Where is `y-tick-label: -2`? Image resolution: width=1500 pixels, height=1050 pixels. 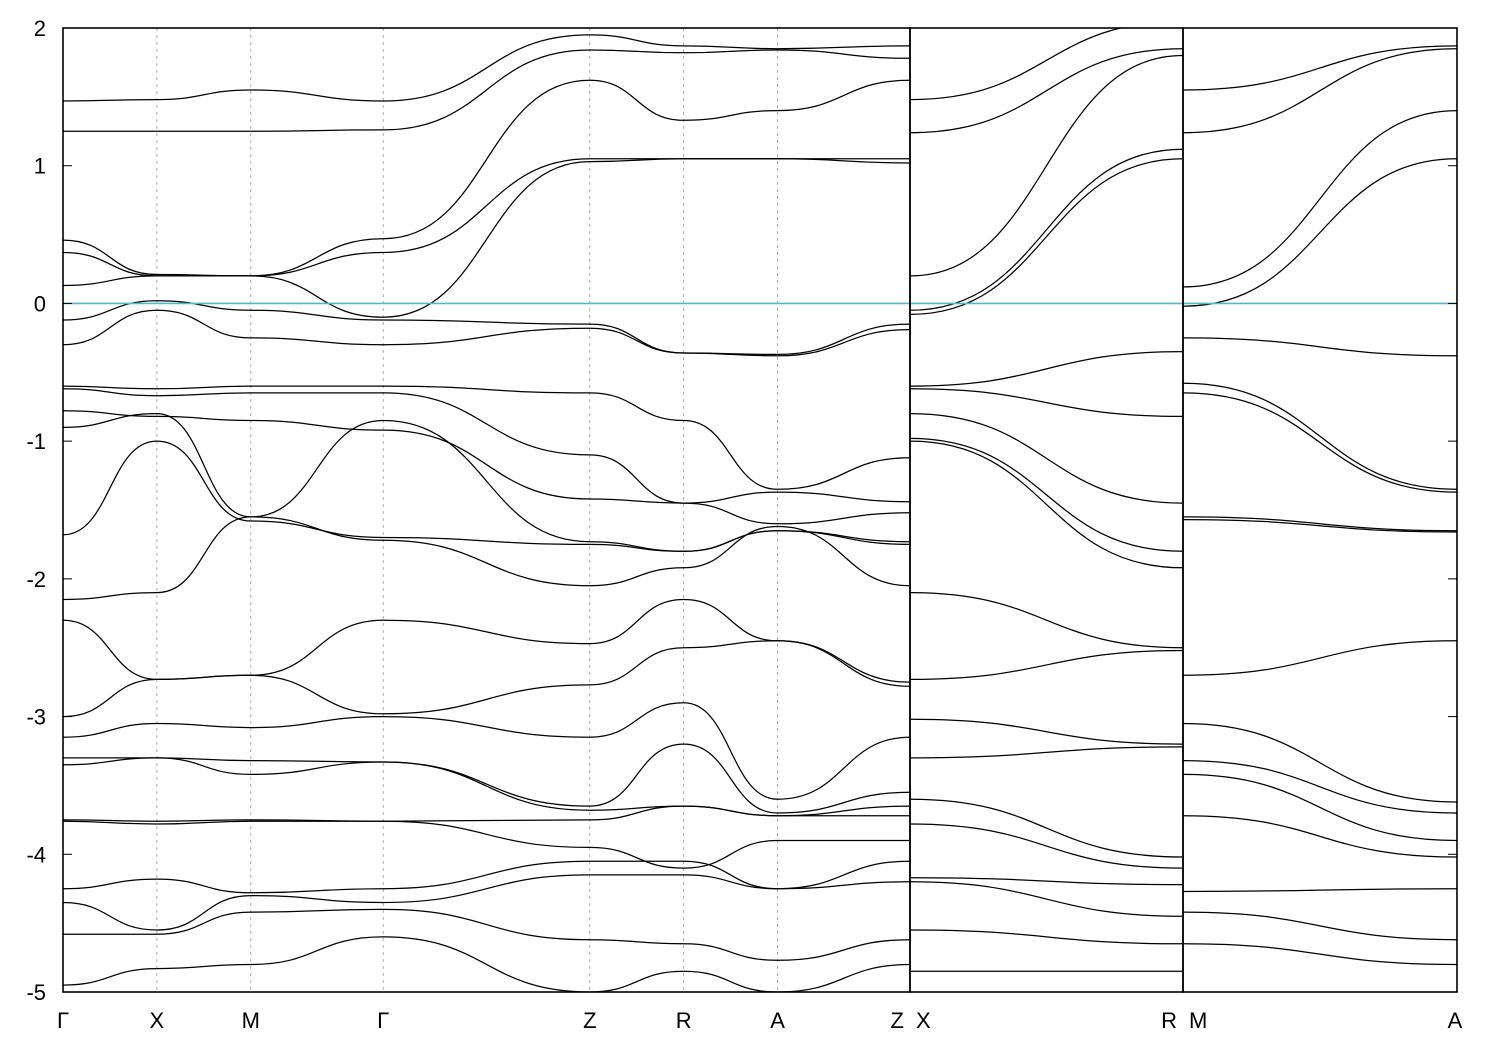
y-tick-label: -2 is located at coordinates (36, 579).